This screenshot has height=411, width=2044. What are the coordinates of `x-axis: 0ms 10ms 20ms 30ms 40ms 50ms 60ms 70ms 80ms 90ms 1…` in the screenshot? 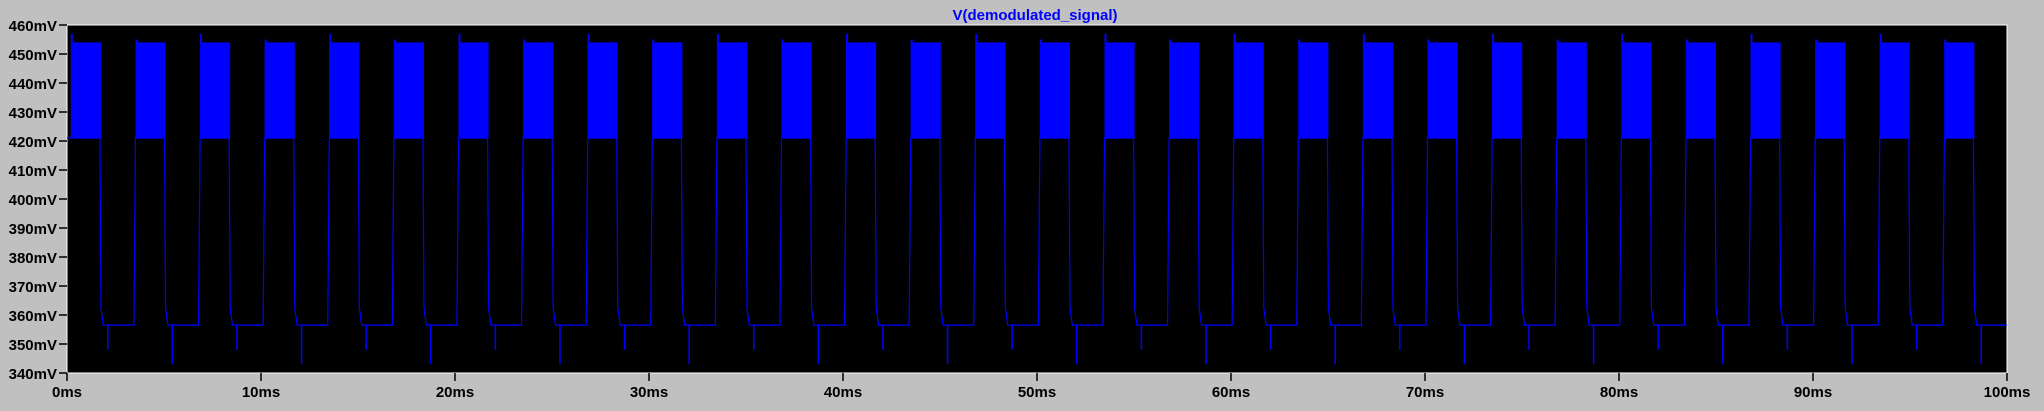 It's located at (1041, 387).